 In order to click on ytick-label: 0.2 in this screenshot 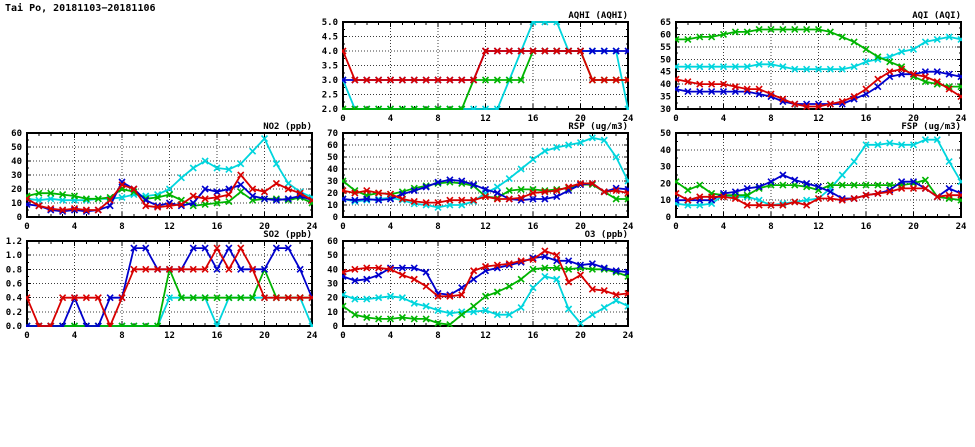, I will do `click(14, 313)`.